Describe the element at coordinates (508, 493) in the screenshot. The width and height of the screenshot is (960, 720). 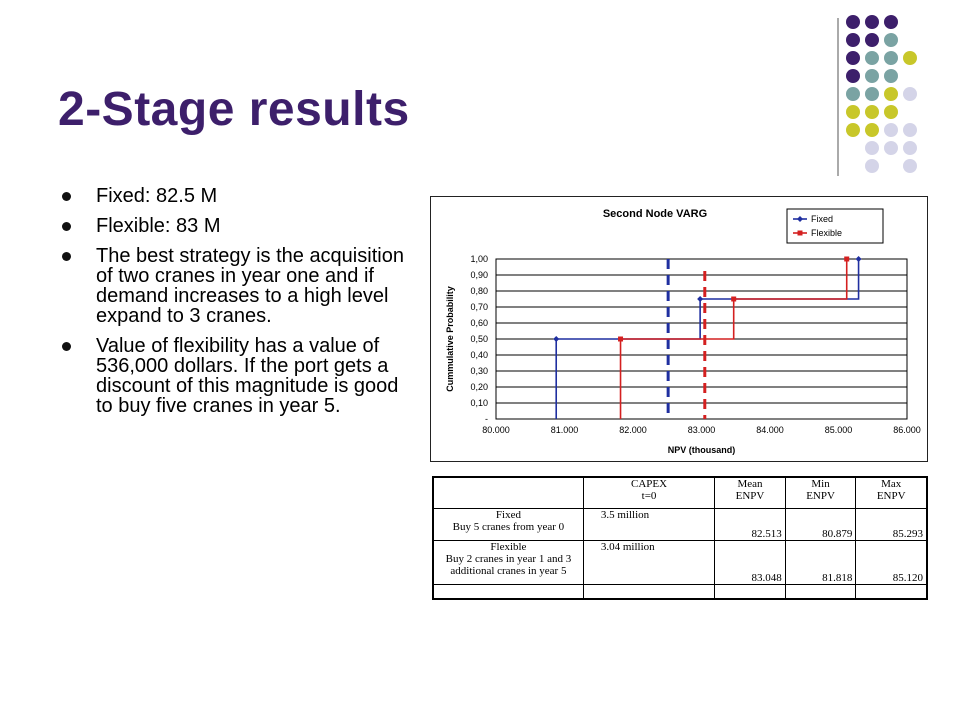
I see `table-header-cell` at that location.